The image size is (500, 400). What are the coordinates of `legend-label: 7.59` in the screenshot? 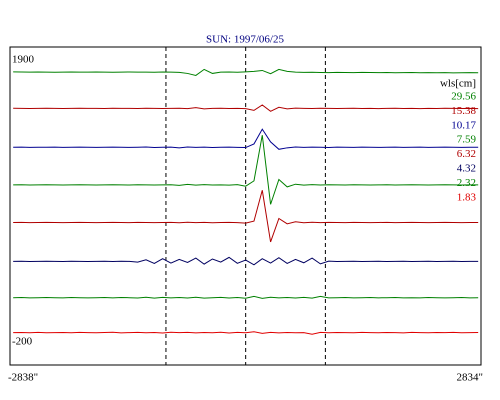 It's located at (467, 140).